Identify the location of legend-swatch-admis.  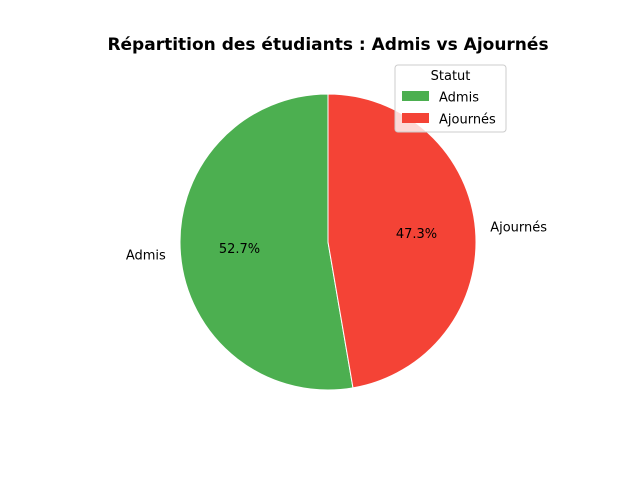
(415, 96).